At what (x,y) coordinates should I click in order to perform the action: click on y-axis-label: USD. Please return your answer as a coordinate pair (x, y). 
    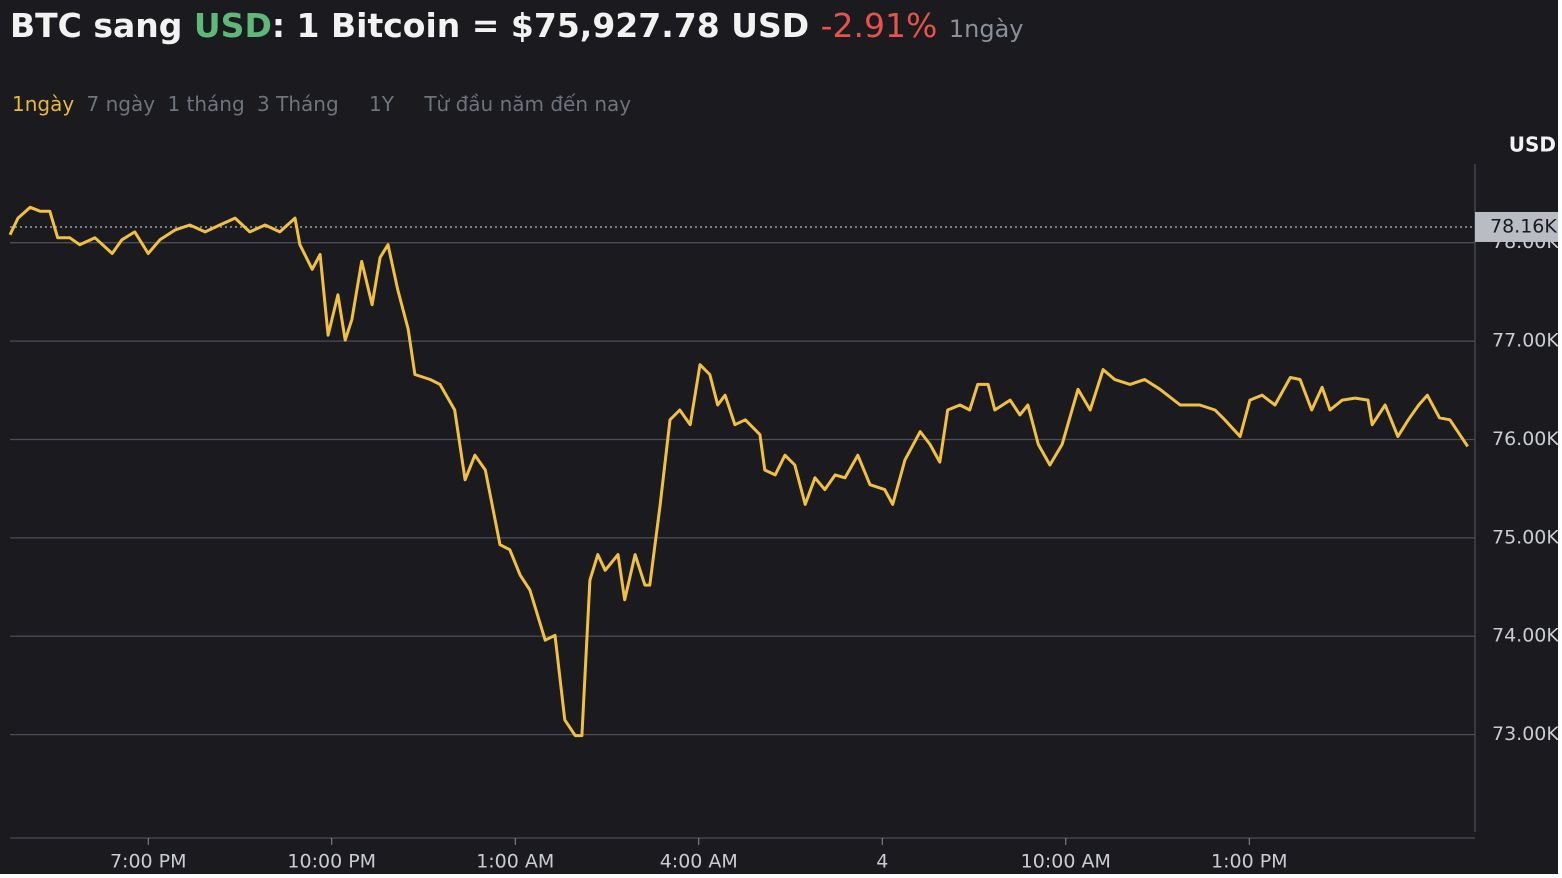
    Looking at the image, I should click on (1532, 145).